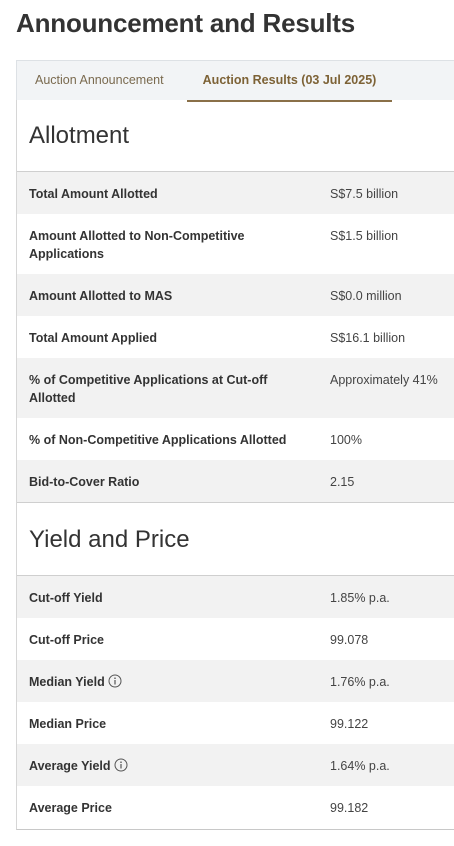 The image size is (454, 846). Describe the element at coordinates (186, 23) in the screenshot. I see `page-title: Announcement and Results` at that location.